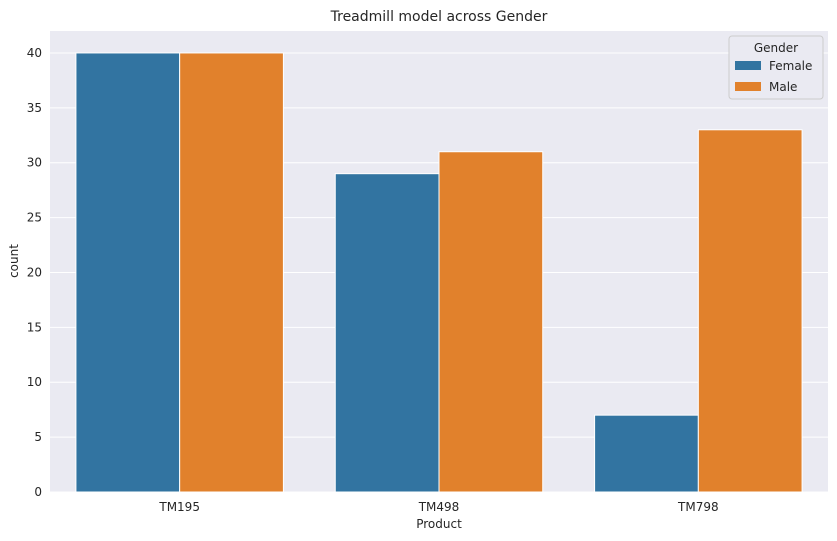  Describe the element at coordinates (790, 66) in the screenshot. I see `legend-label-female: Female` at that location.